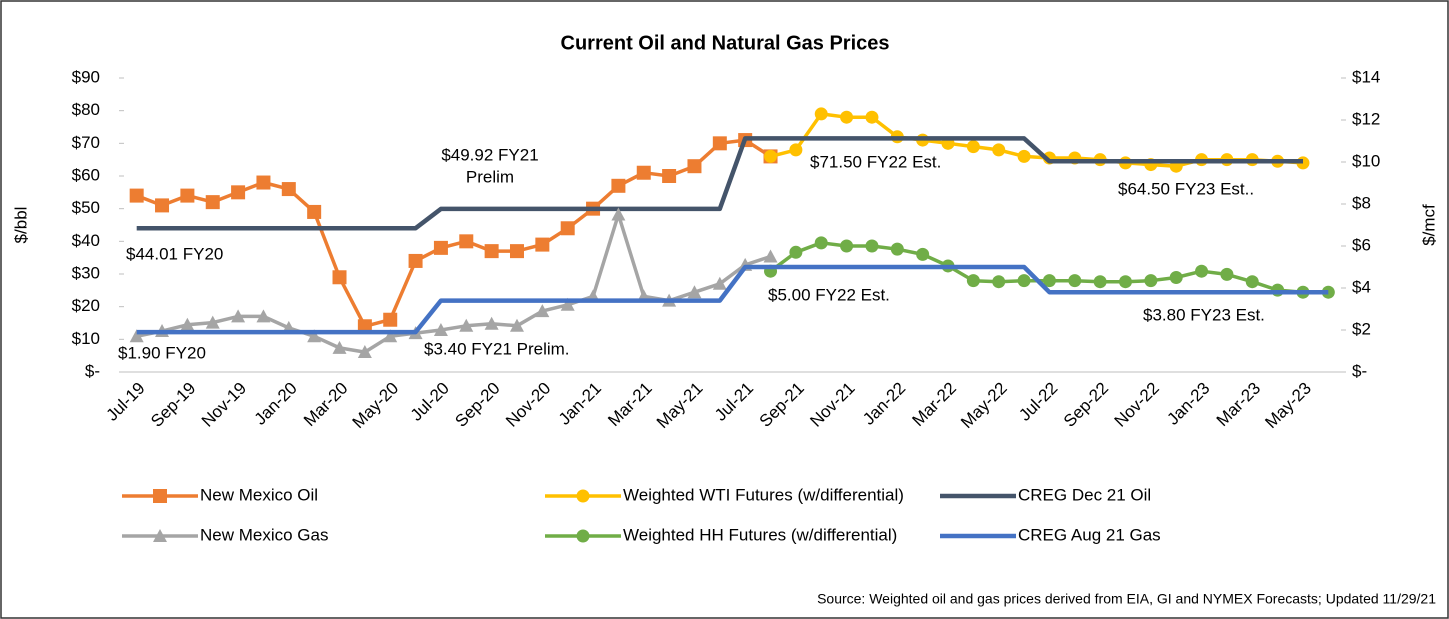 This screenshot has height=619, width=1449. What do you see at coordinates (497, 348) in the screenshot?
I see `annotation: $3.40 FY21 Prelim.` at bounding box center [497, 348].